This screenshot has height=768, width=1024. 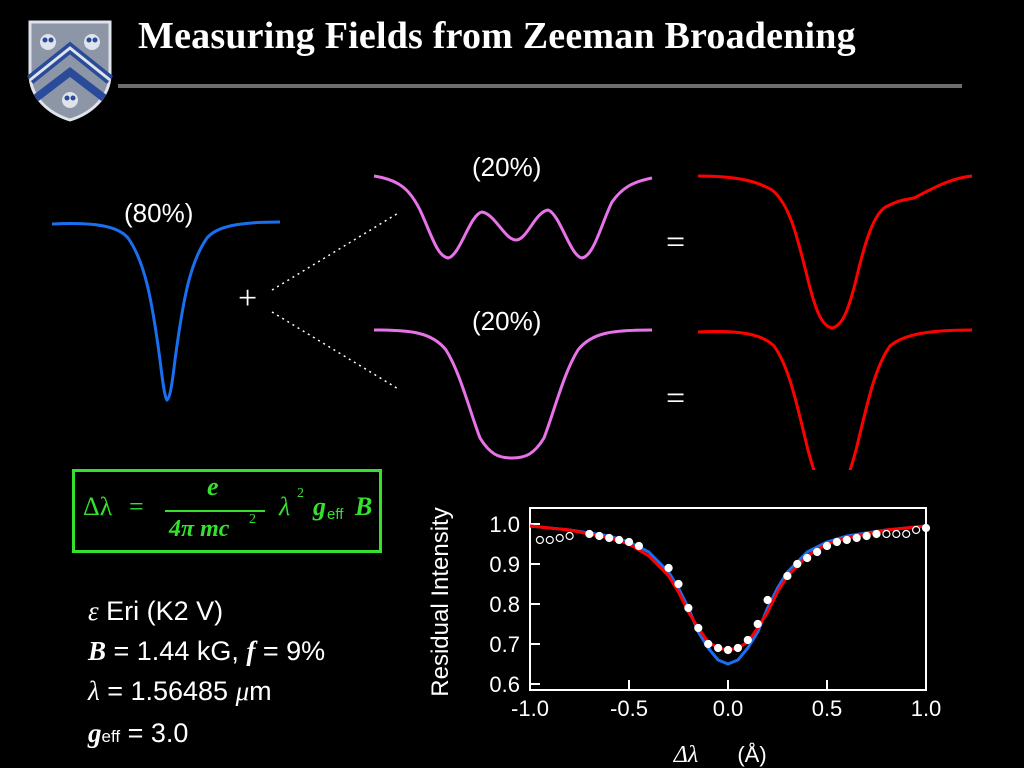 I want to click on formula-delta-lambda: Δλ, so click(x=98, y=506).